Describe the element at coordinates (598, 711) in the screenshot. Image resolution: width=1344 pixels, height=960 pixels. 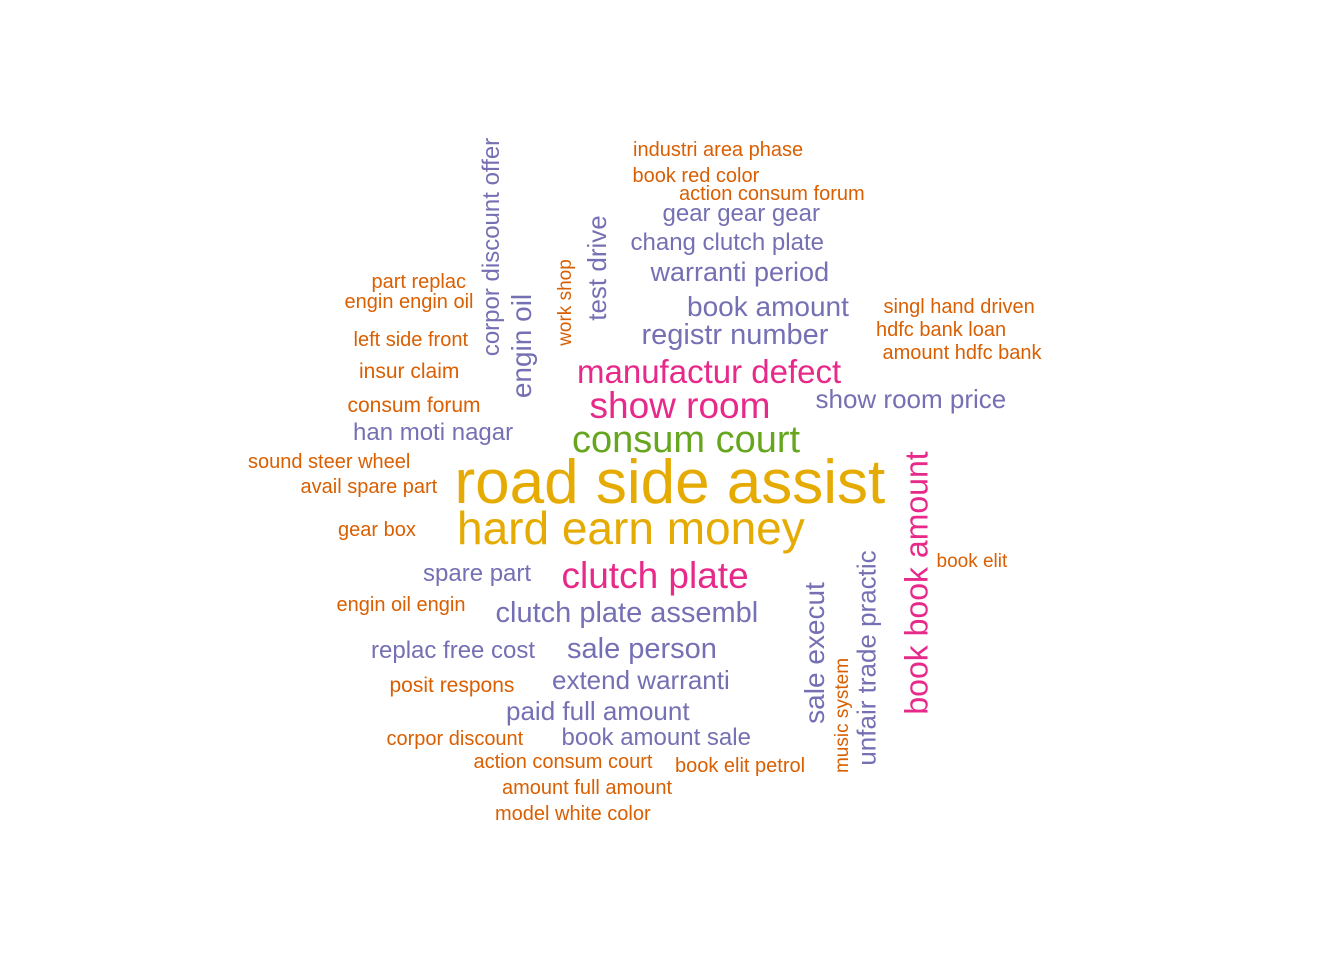
I see `word-paid-full-amount: paid full amount` at that location.